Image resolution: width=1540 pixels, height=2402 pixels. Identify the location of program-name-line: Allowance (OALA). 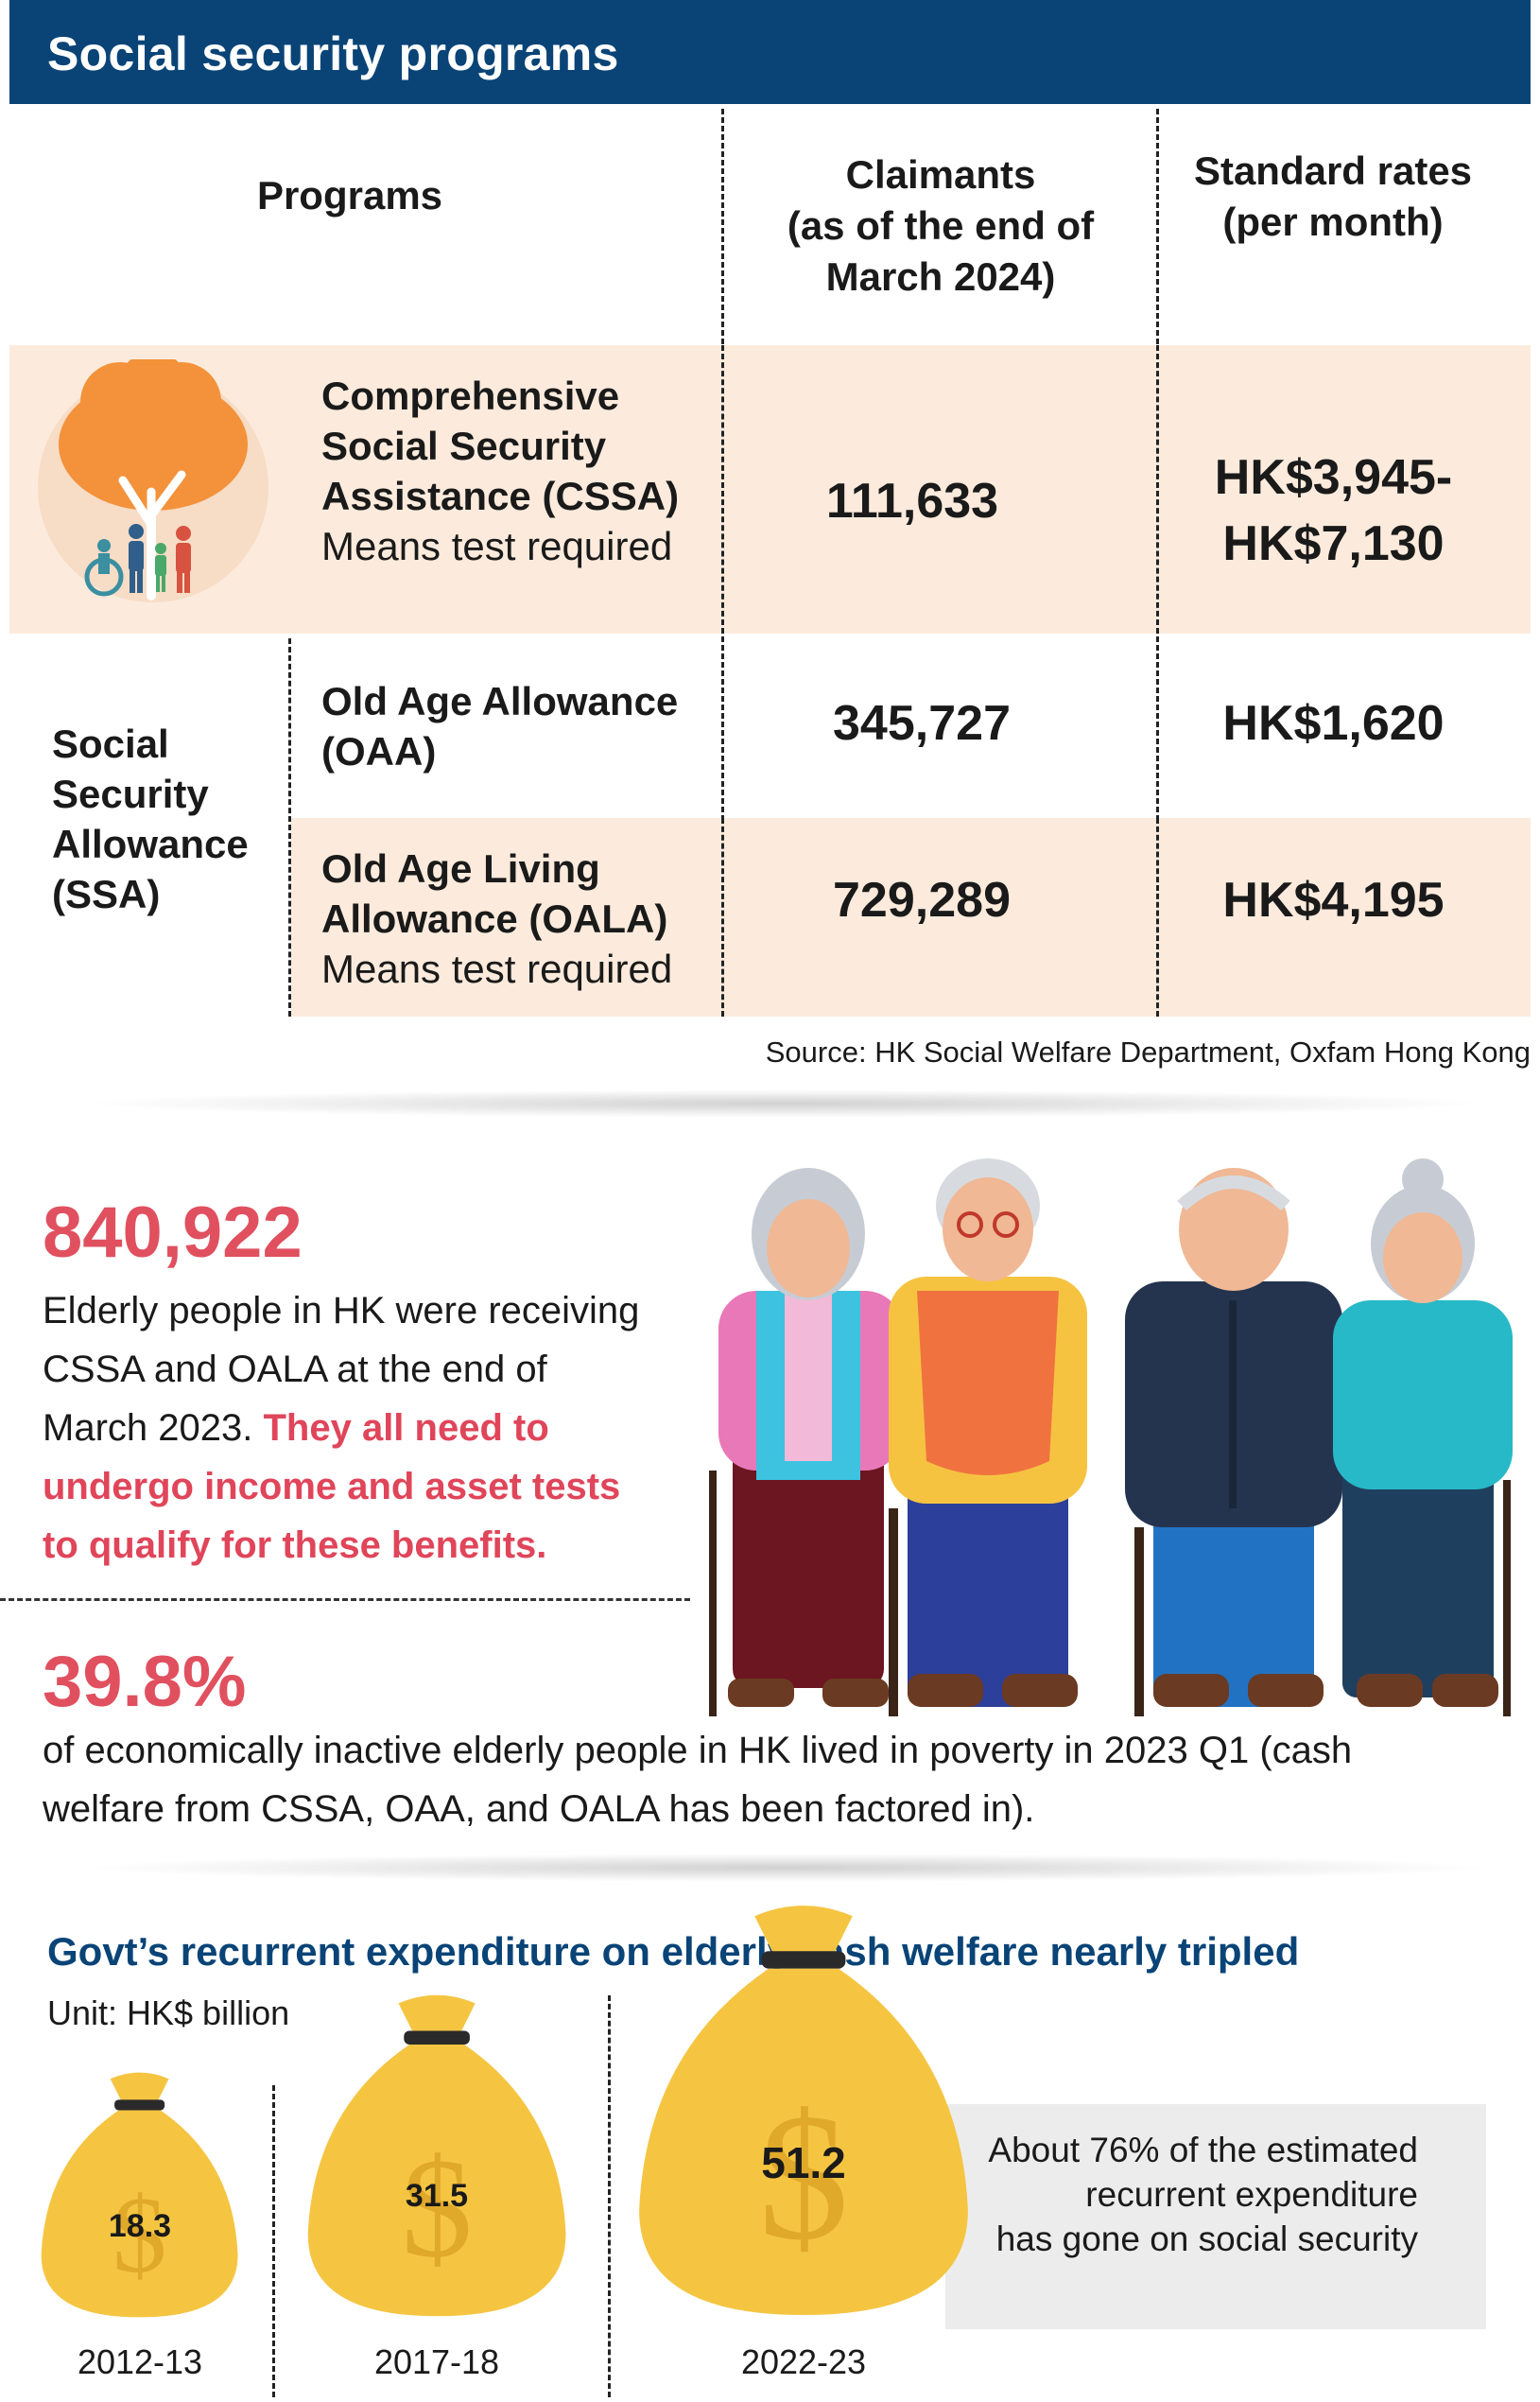
(494, 918).